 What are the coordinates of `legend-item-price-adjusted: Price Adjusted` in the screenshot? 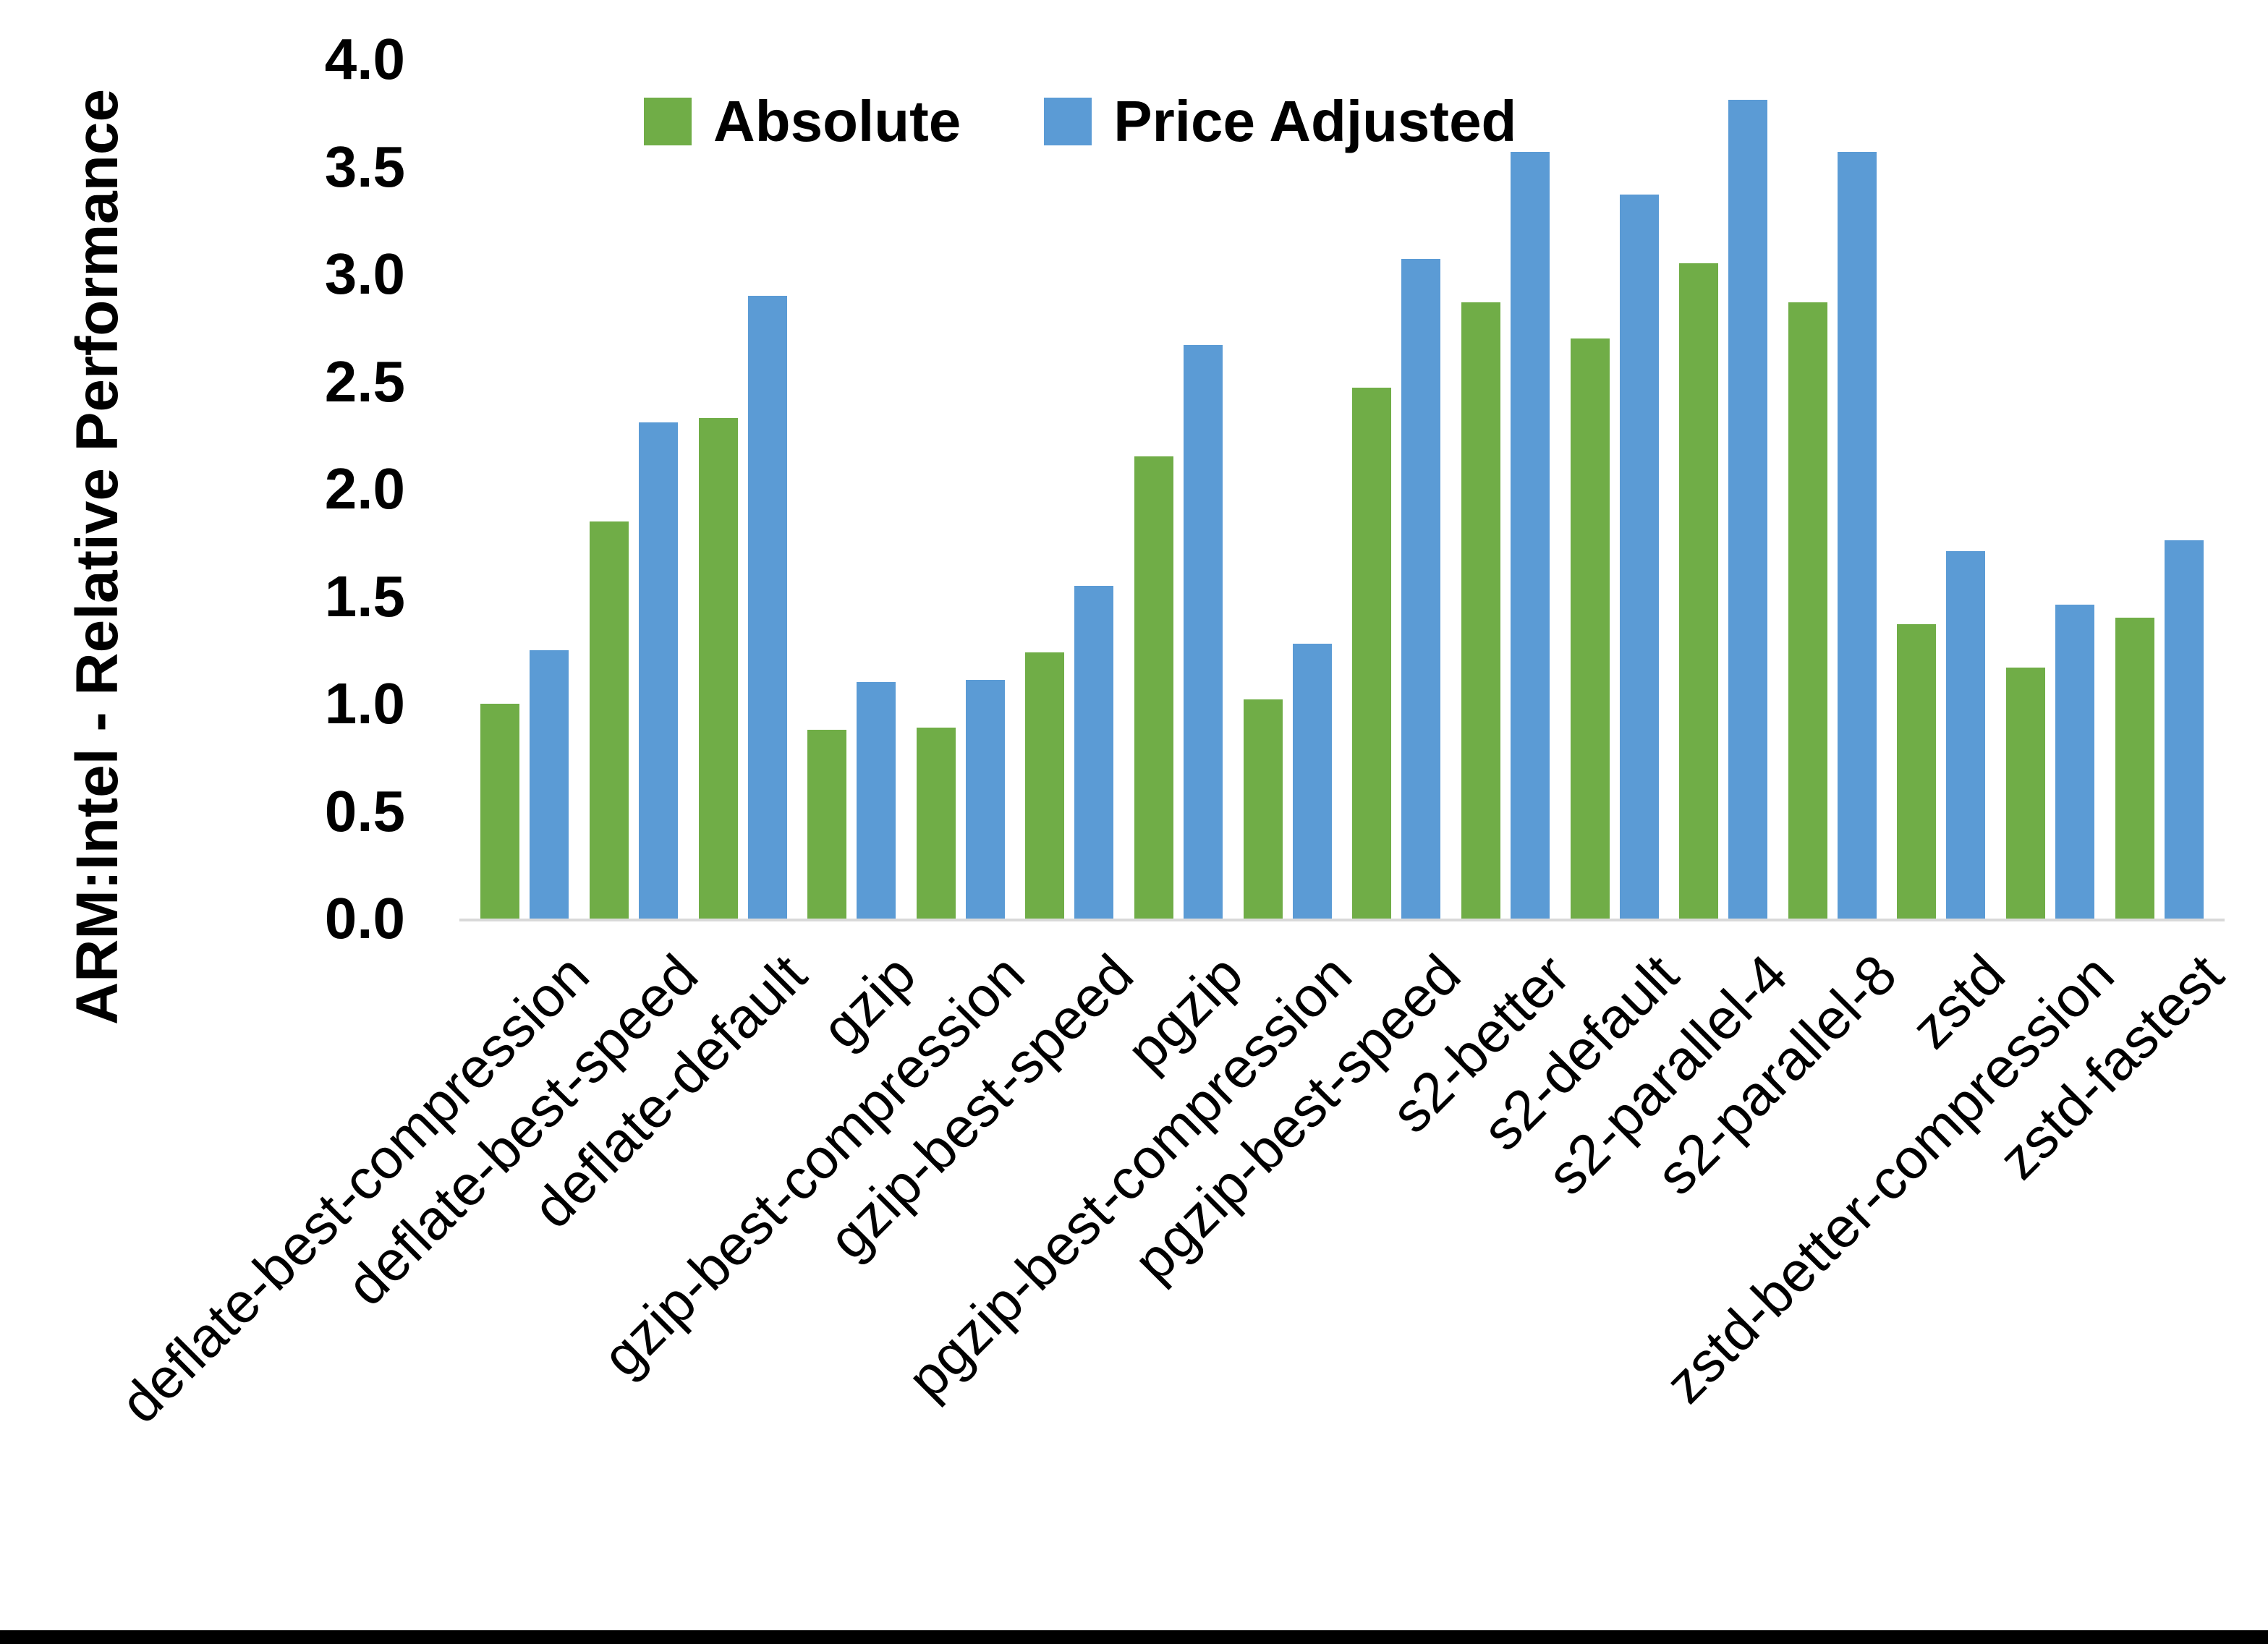 It's located at (1280, 121).